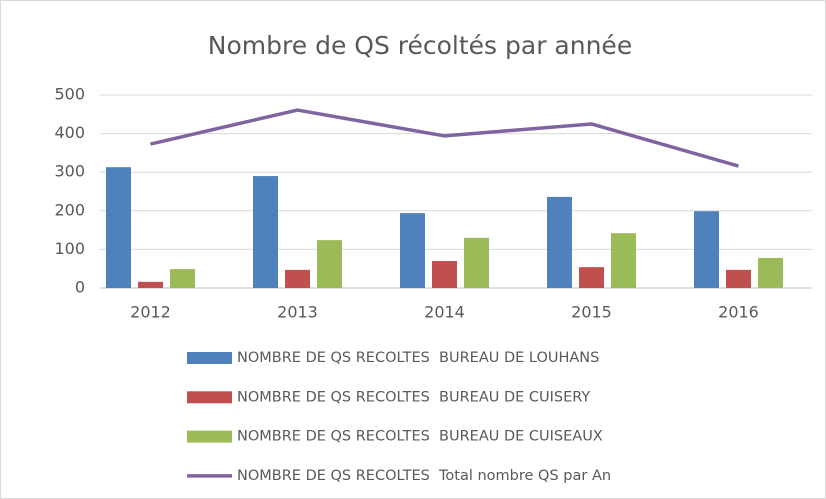  Describe the element at coordinates (413, 397) in the screenshot. I see `legend-label: NOMBRE DE QS RECOLTES BUREAU DE CUISERY` at that location.